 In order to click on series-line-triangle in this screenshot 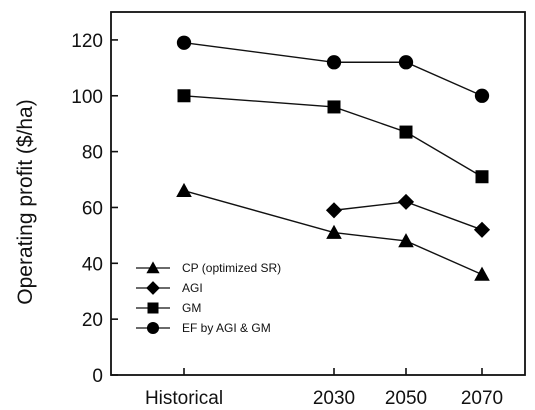, I will do `click(333, 233)`.